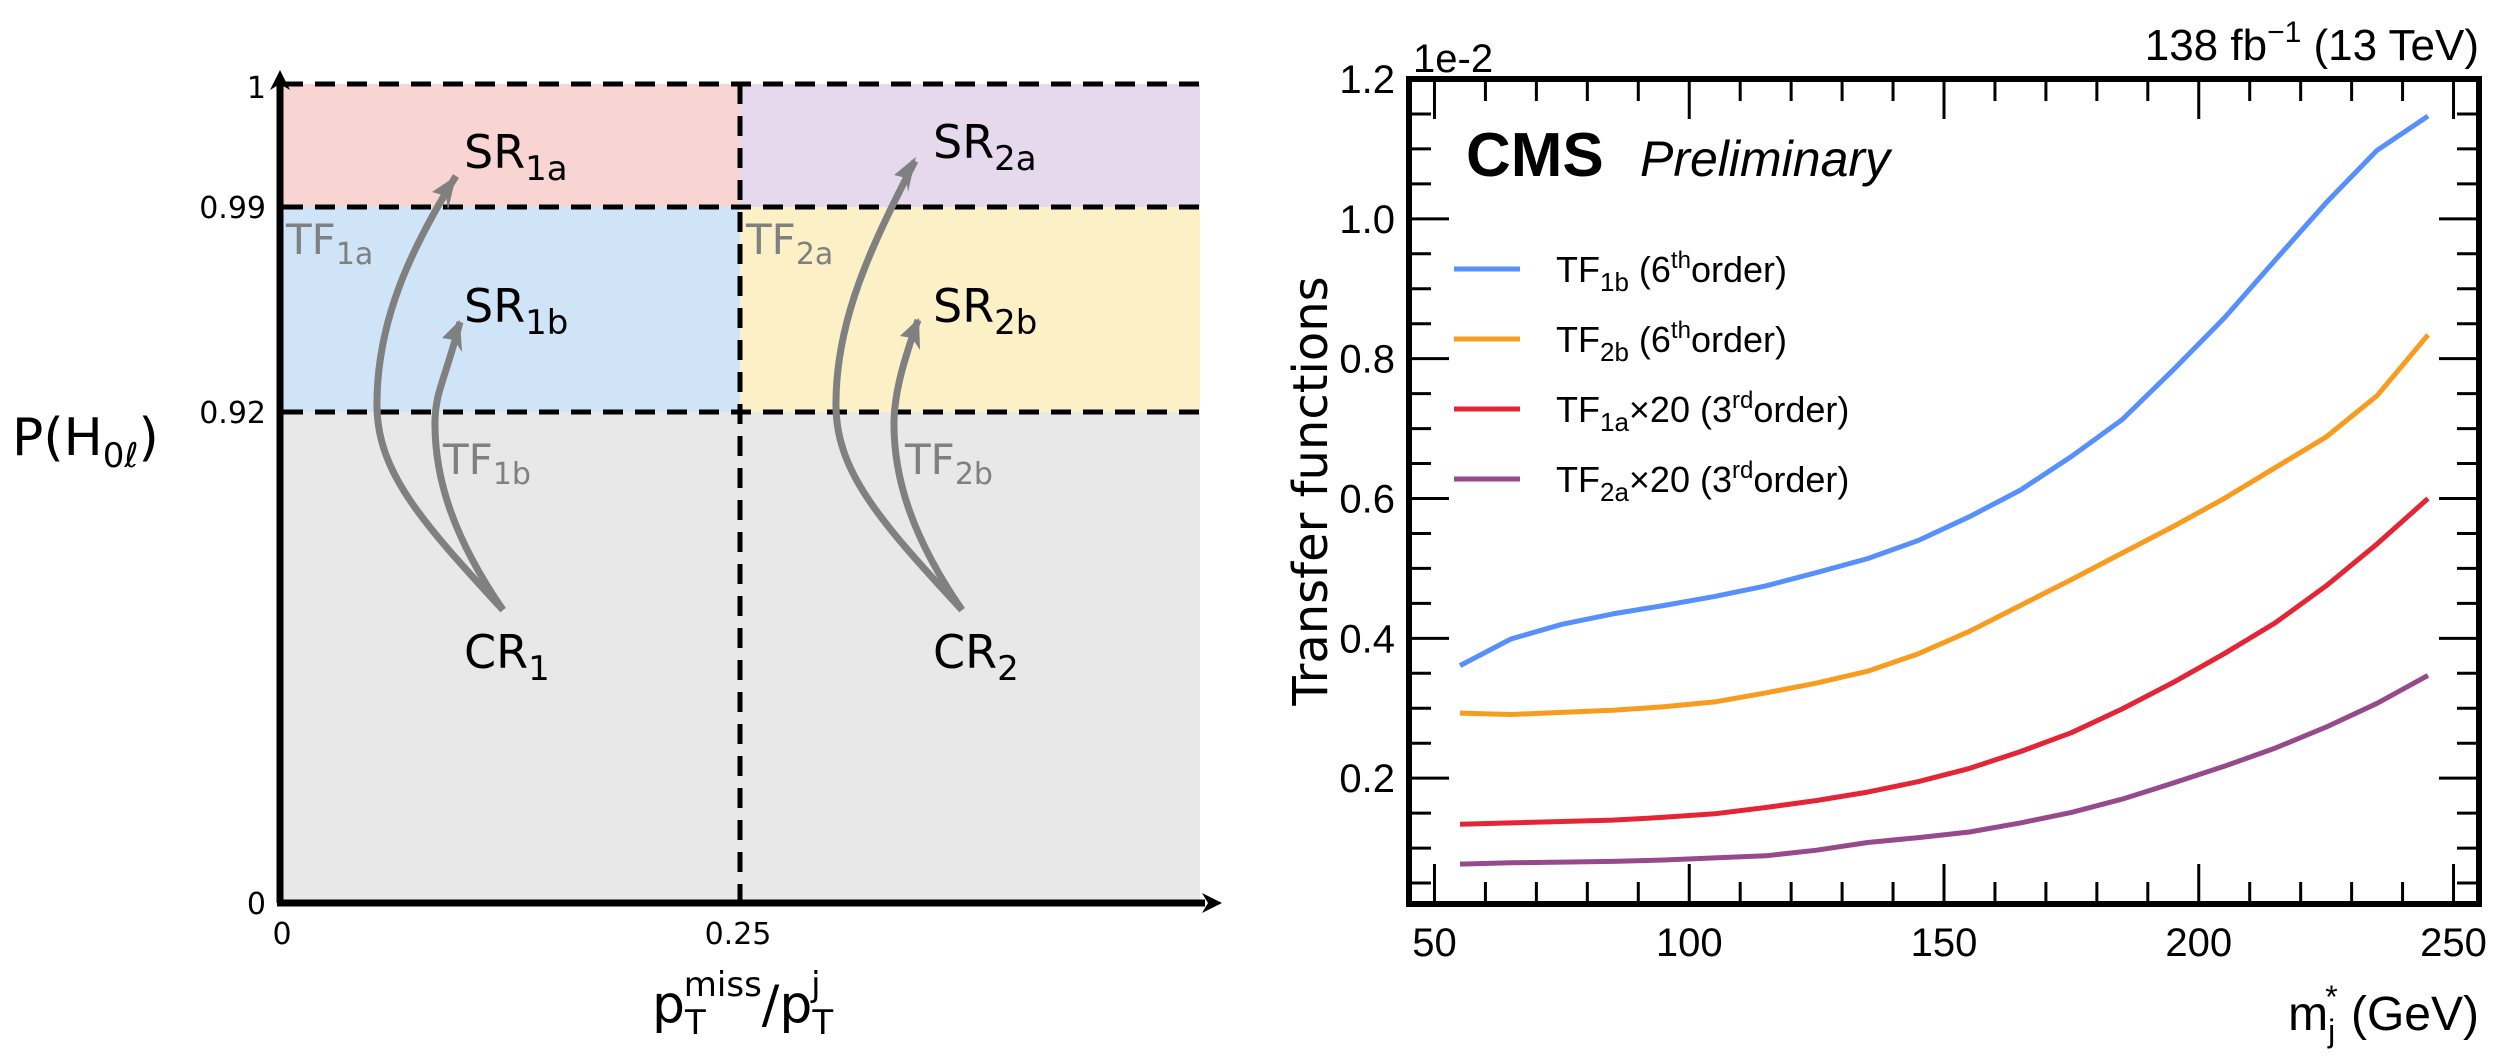 The image size is (2510, 1058). Describe the element at coordinates (1671, 272) in the screenshot. I see `legend-label: TF1b (6thorder)` at that location.